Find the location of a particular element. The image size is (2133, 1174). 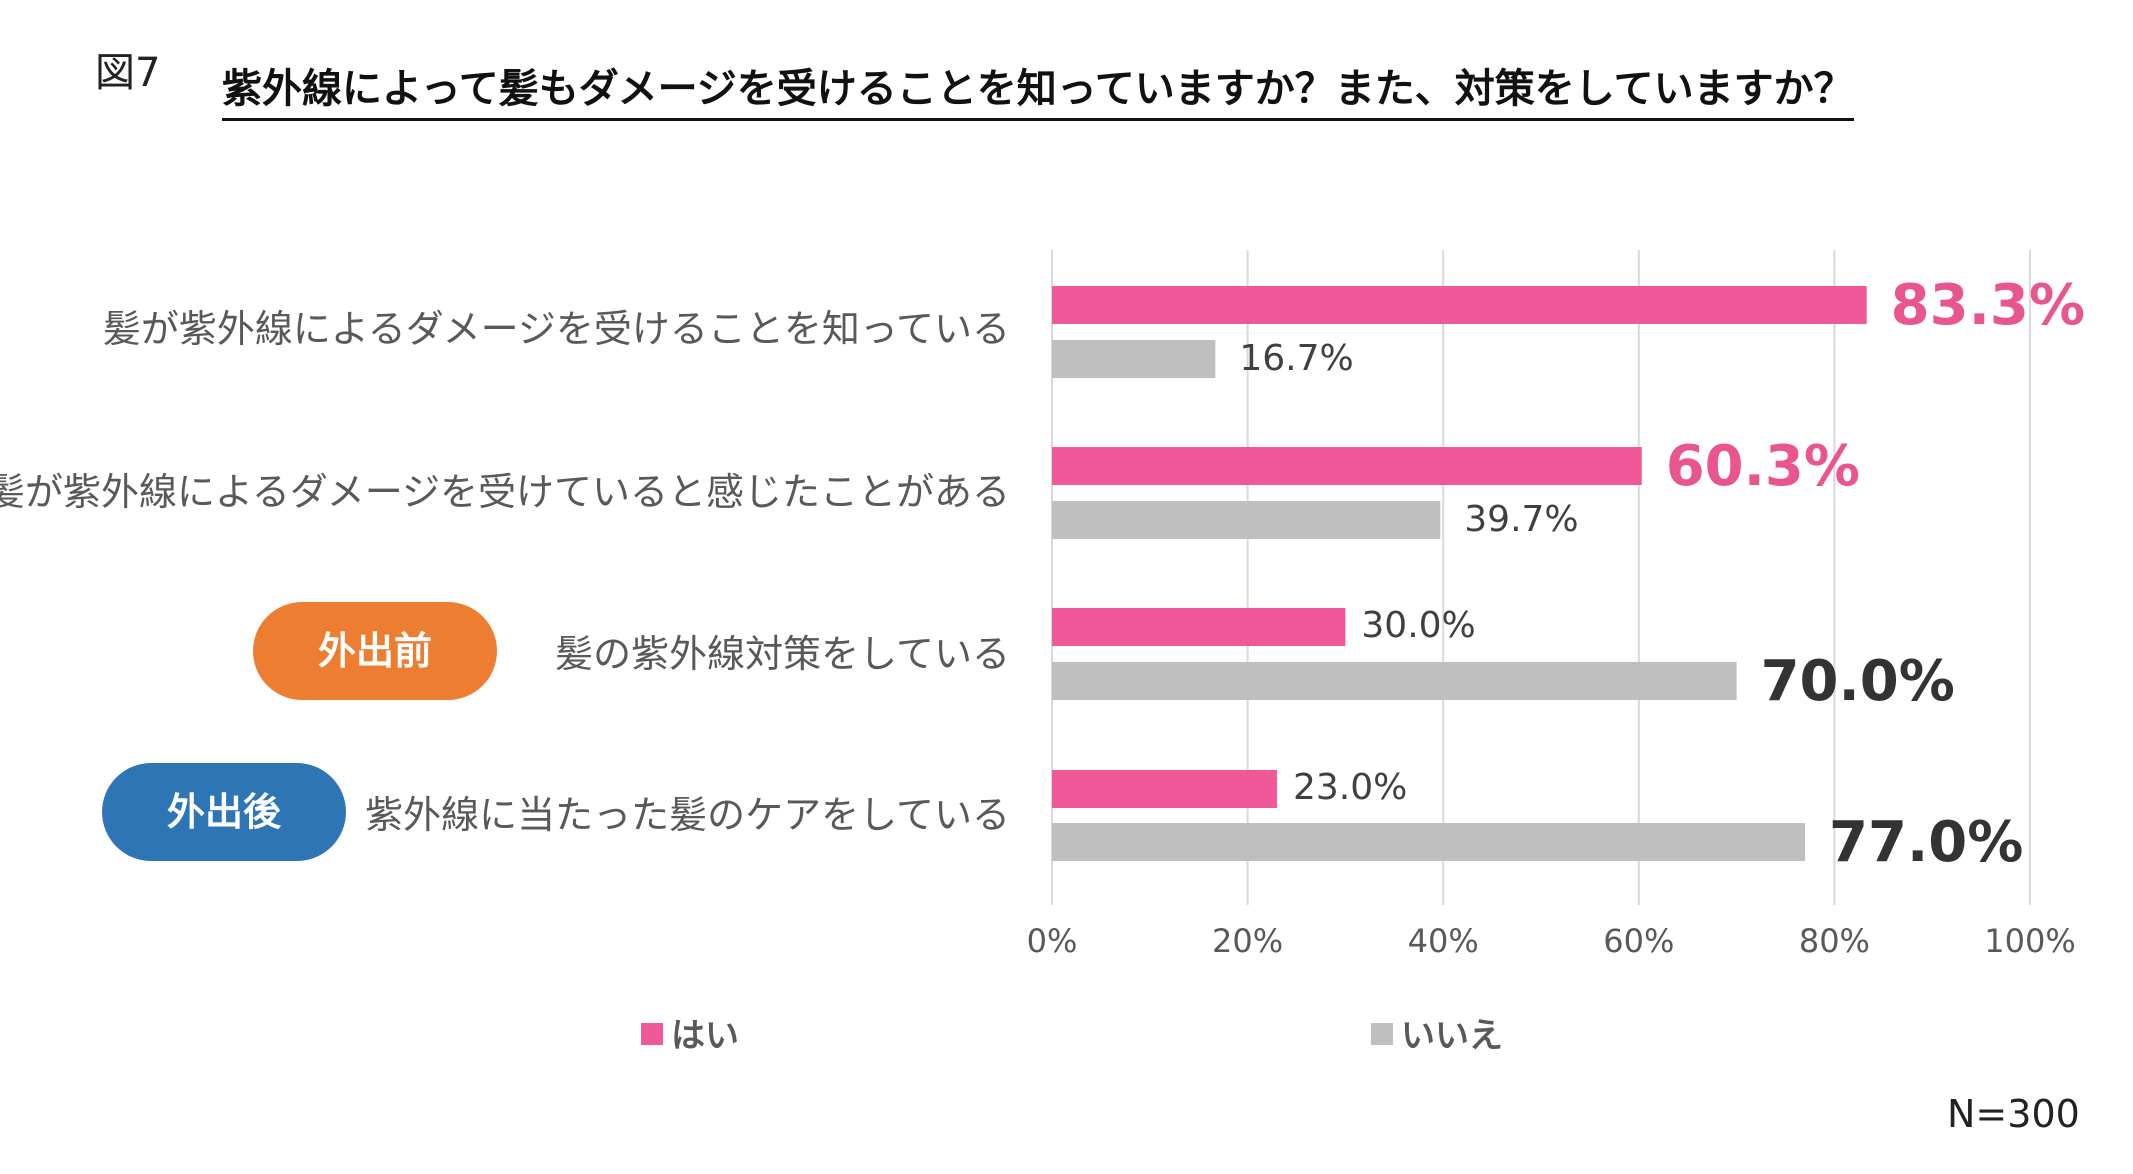

x-tick-label: 0% is located at coordinates (1052, 941).